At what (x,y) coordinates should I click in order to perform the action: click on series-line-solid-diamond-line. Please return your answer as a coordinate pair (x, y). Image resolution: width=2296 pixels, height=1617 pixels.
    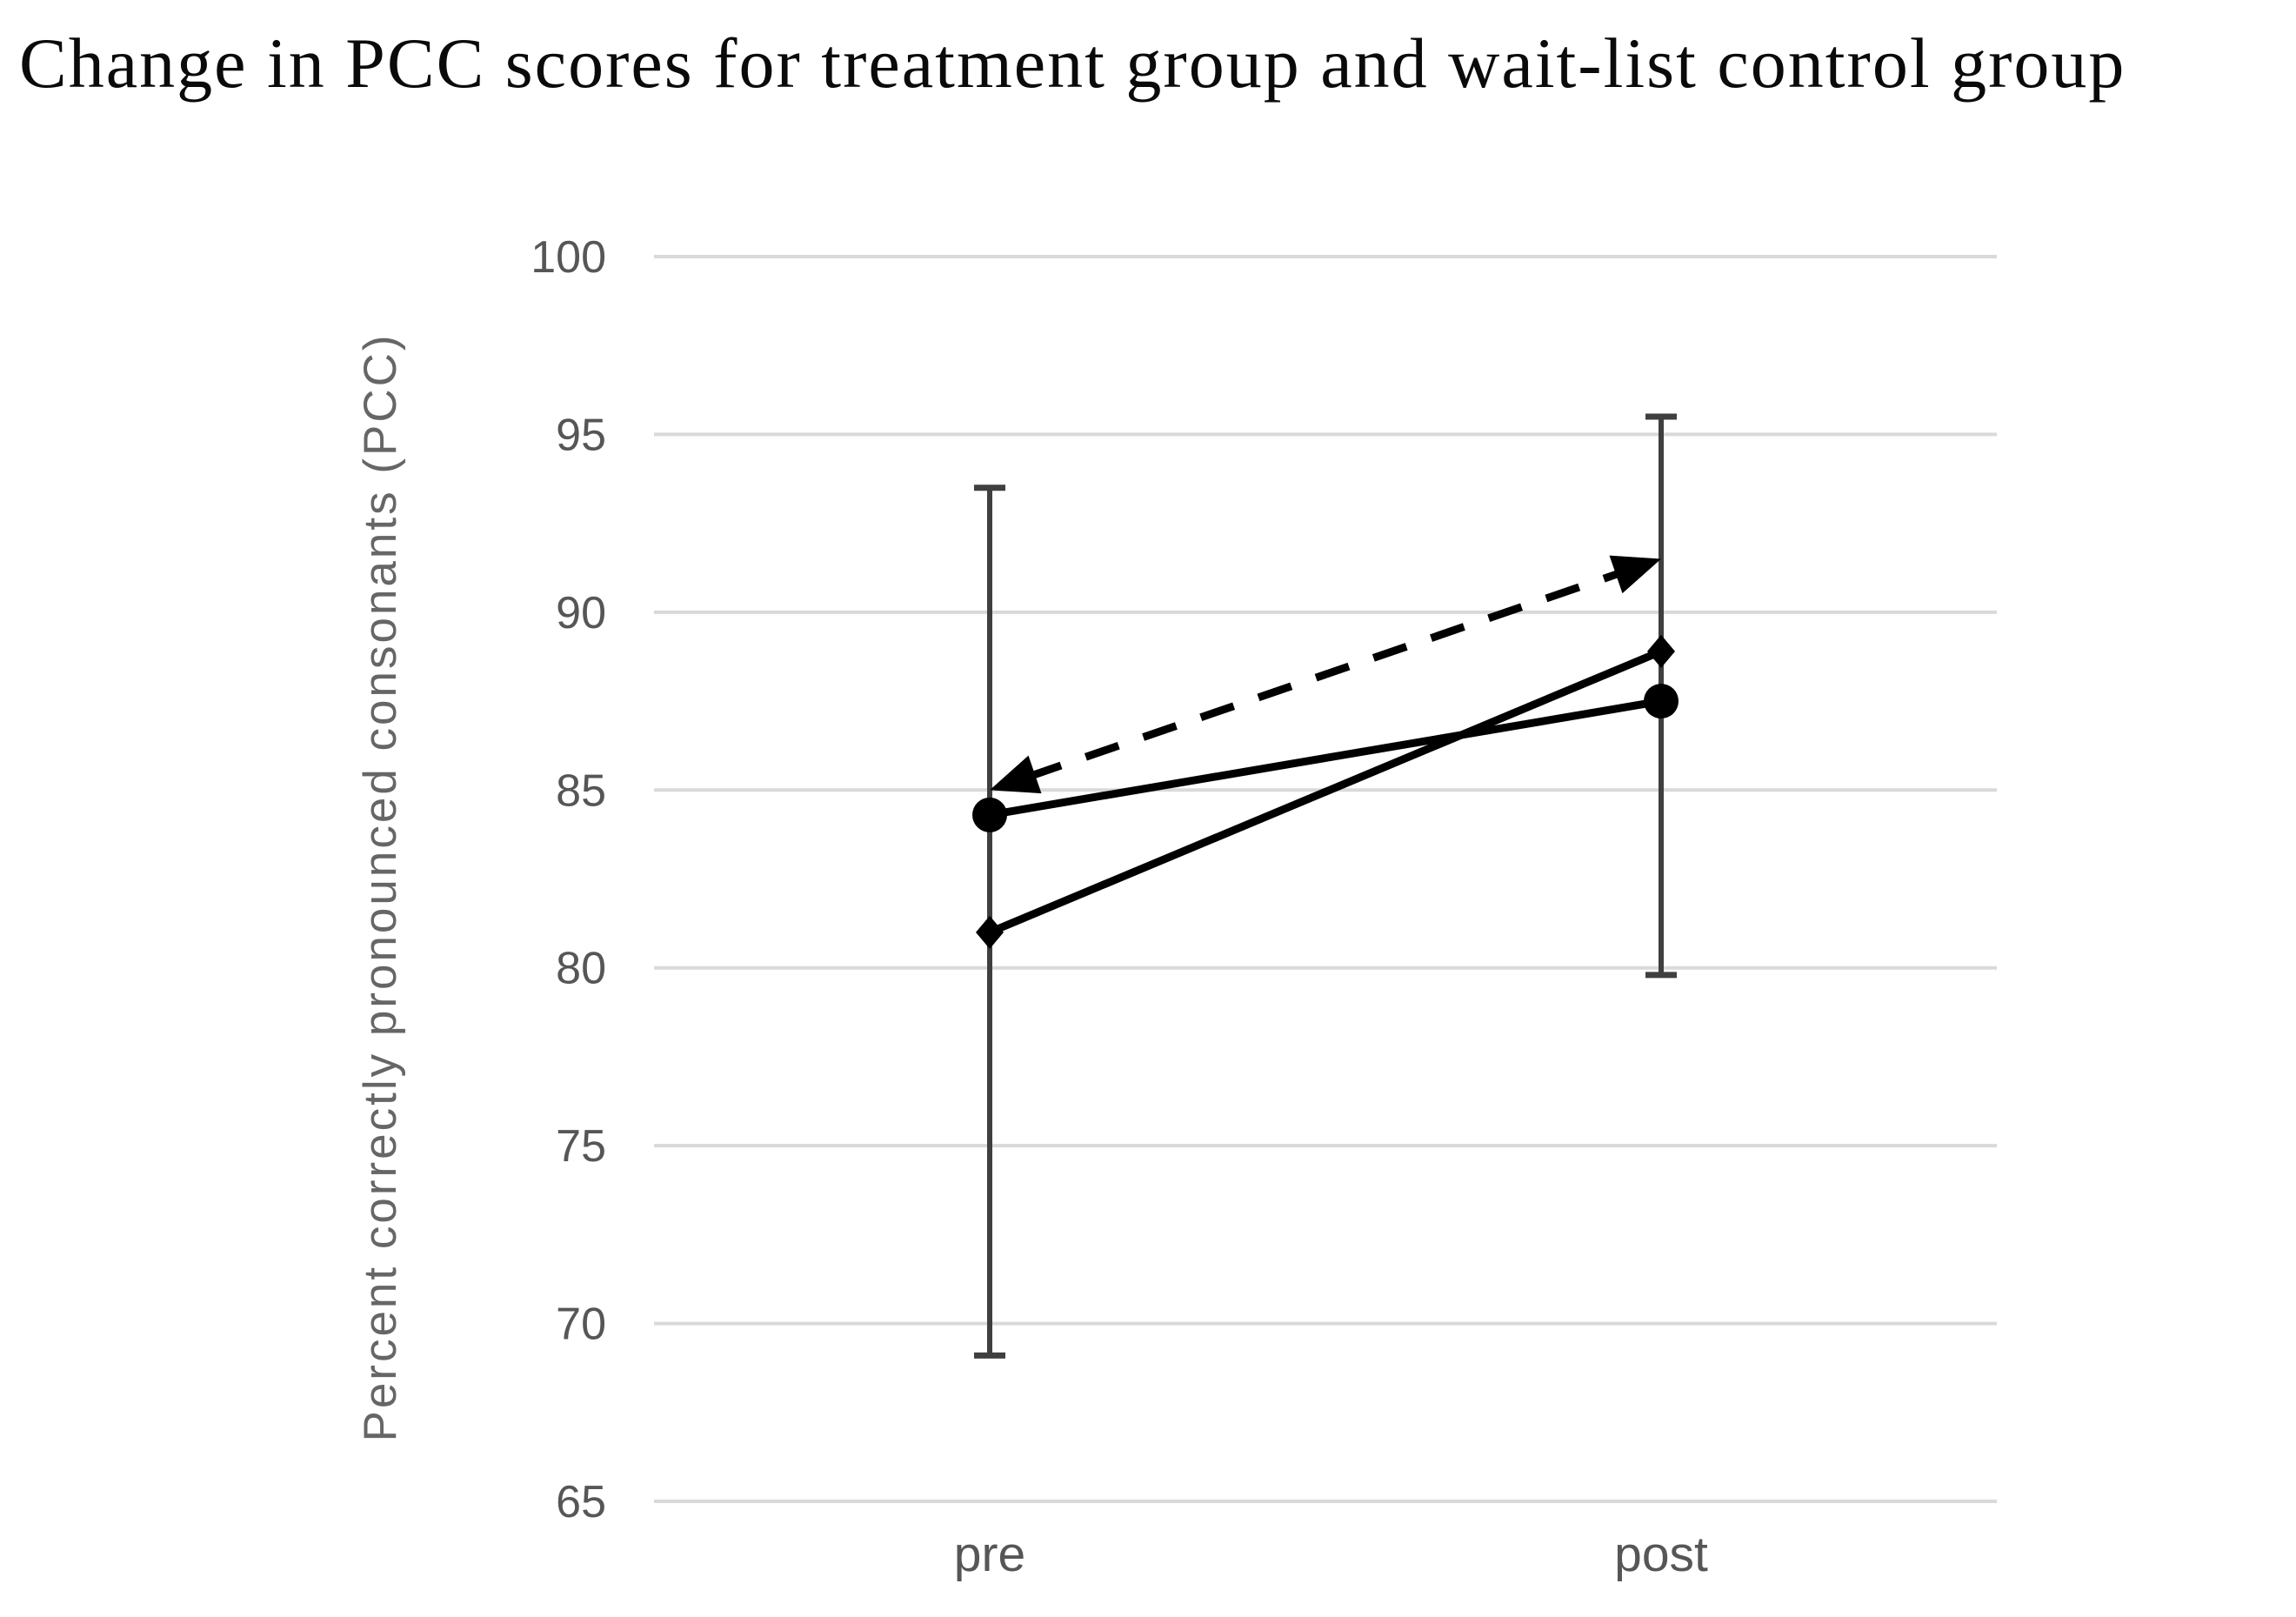
    Looking at the image, I should click on (1326, 791).